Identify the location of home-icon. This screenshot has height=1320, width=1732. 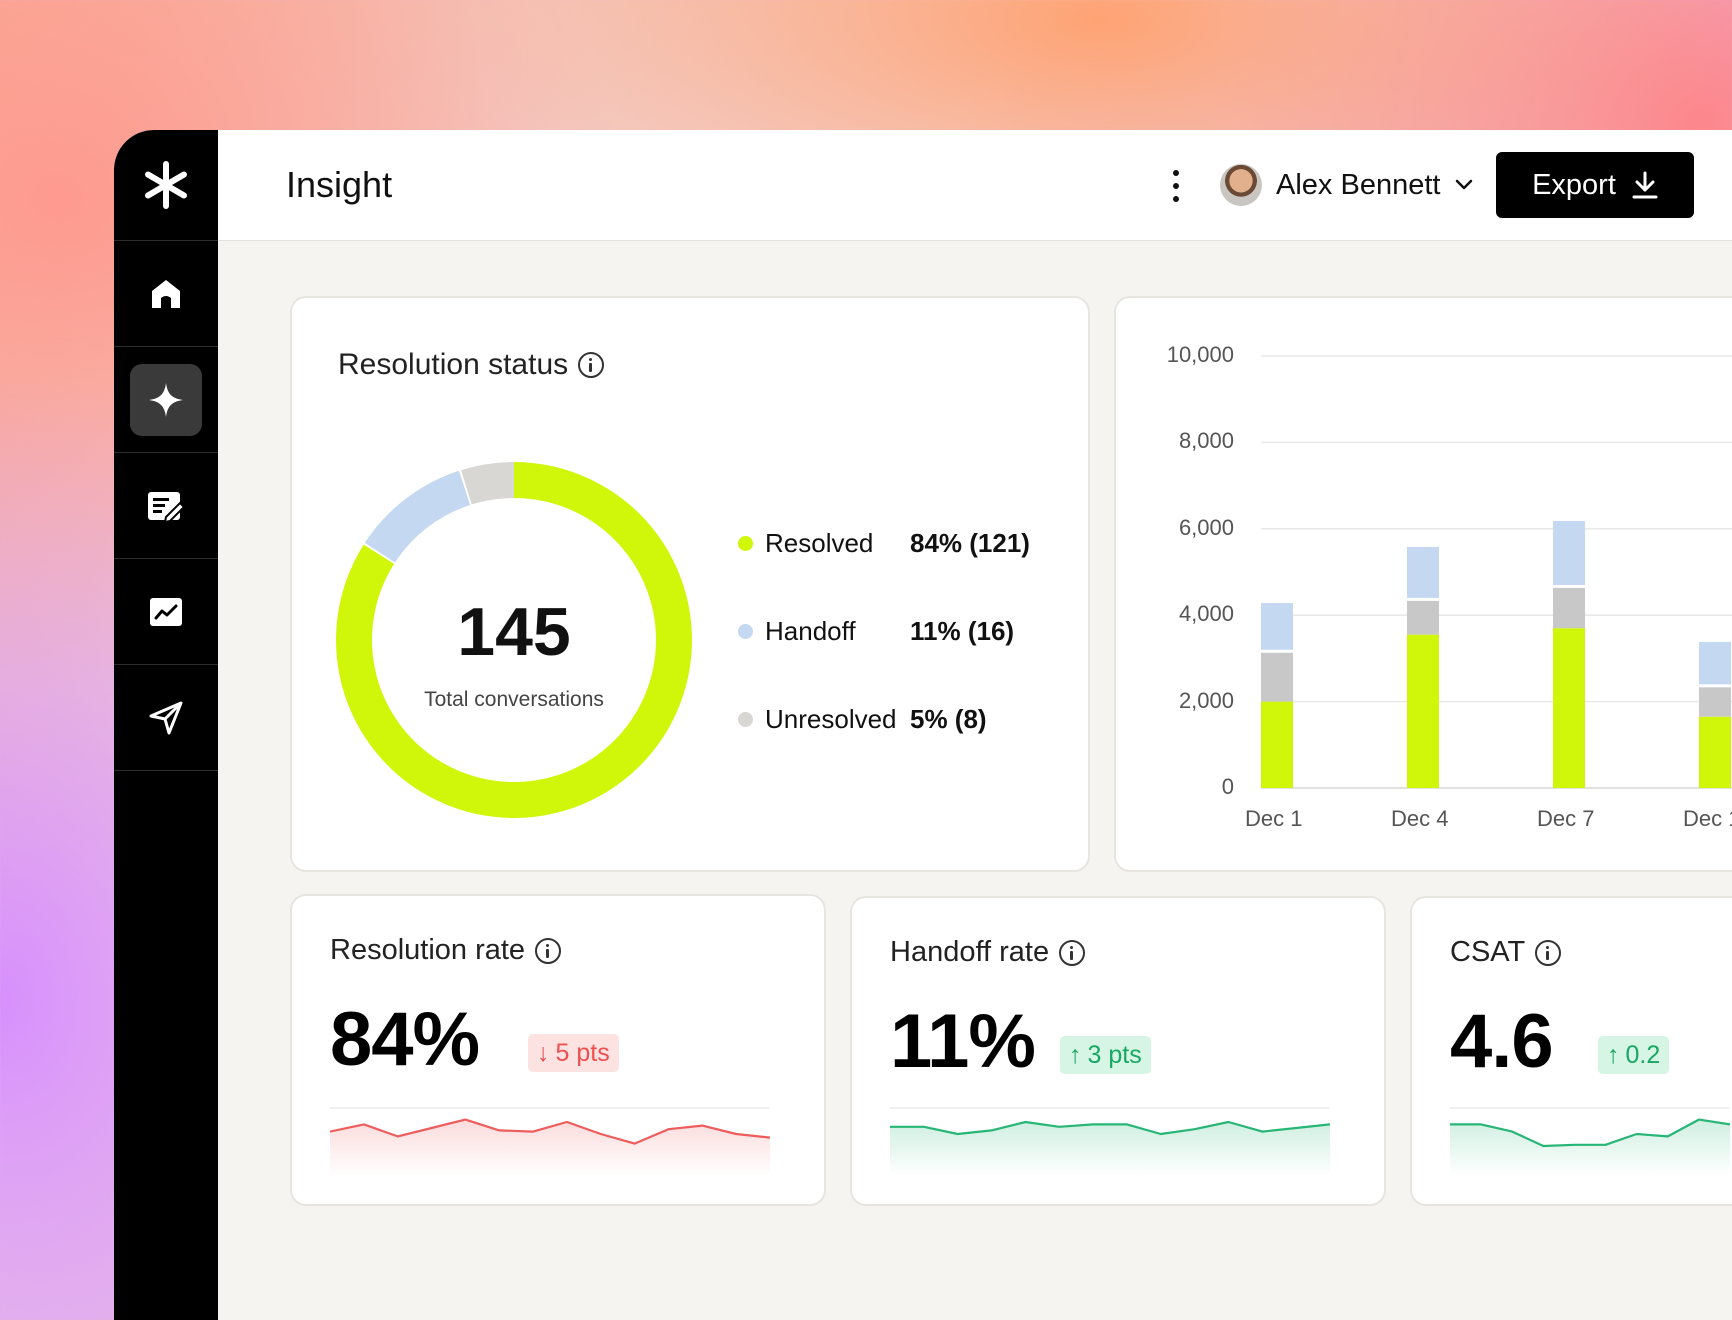
(166, 293).